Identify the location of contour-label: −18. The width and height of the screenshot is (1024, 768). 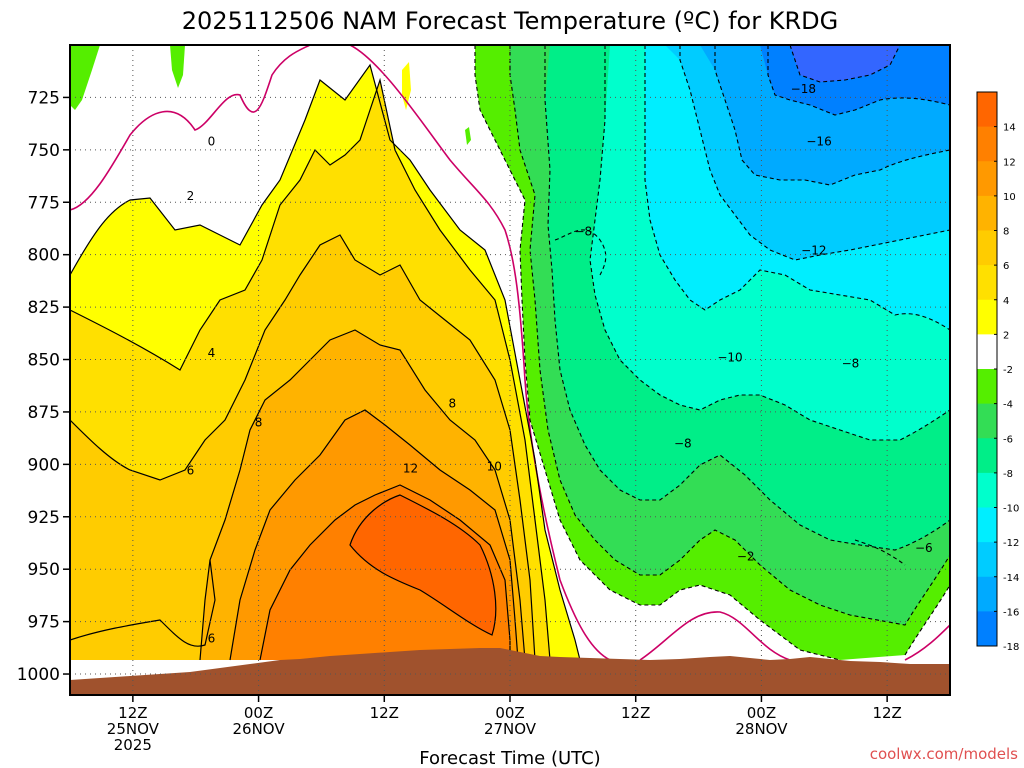
(803, 89).